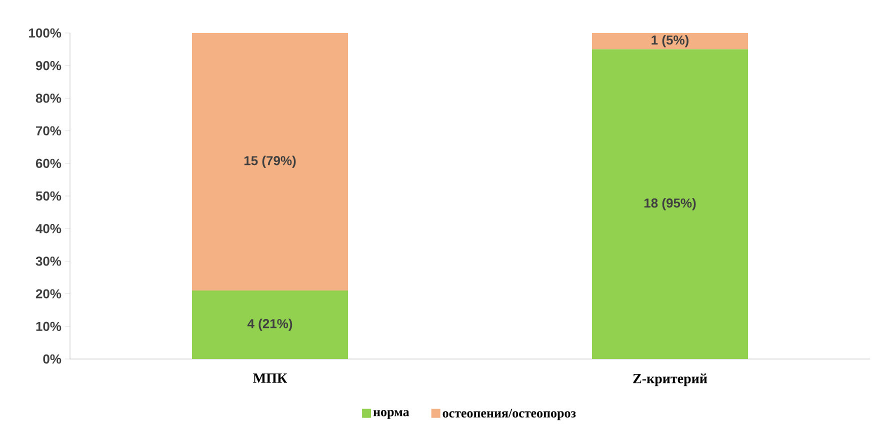  I want to click on y-tick-label: 50%, so click(49, 196).